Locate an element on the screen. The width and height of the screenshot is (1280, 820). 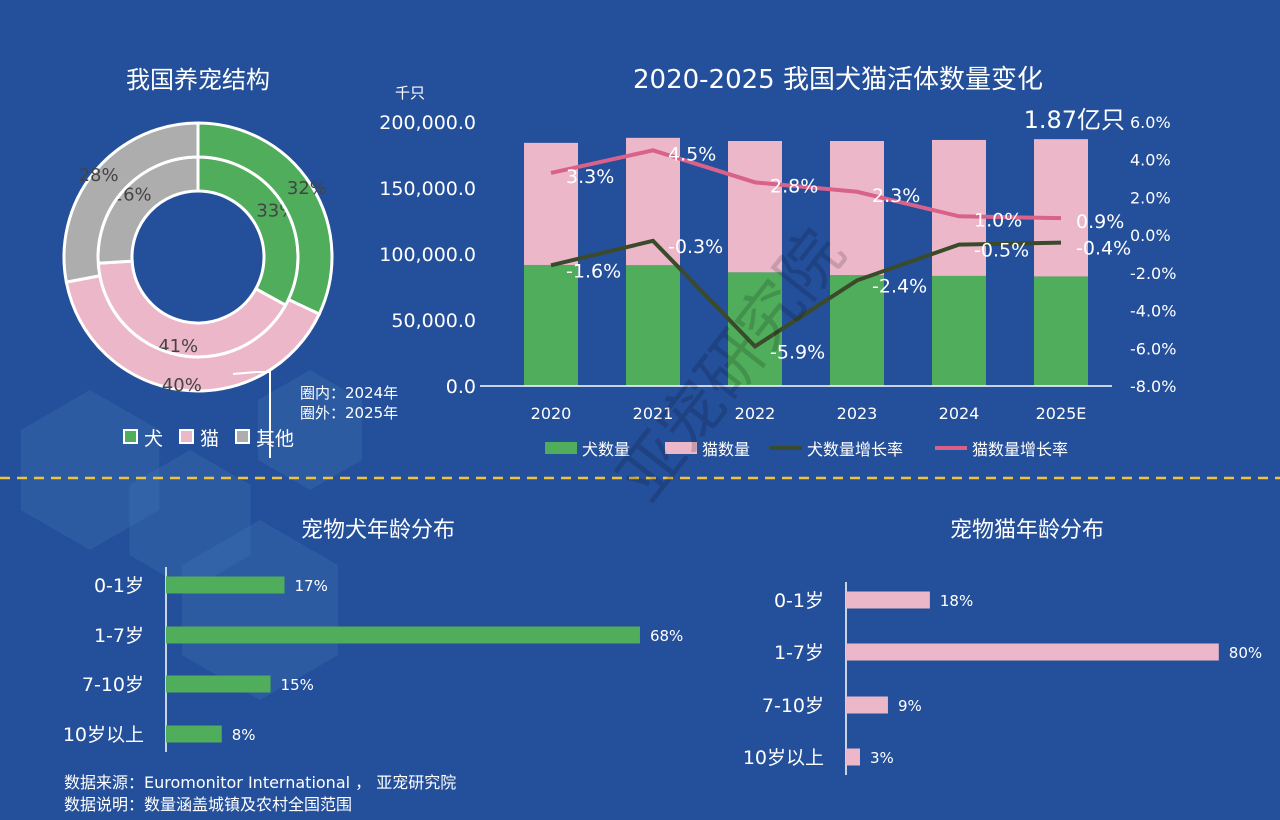
legend-label: 猫数量 is located at coordinates (726, 449).